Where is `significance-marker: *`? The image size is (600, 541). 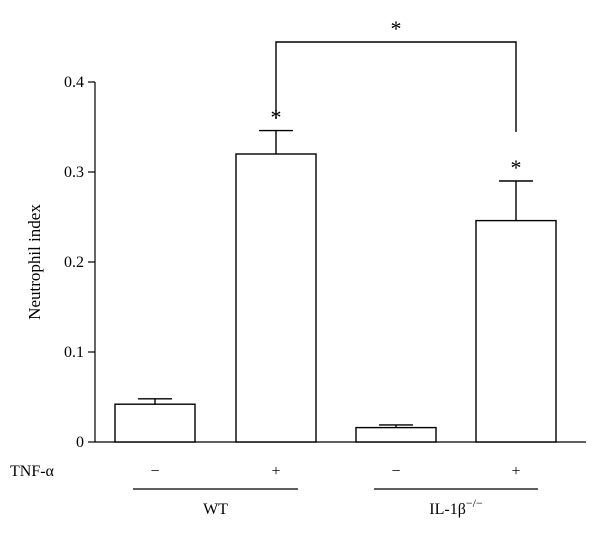
significance-marker: * is located at coordinates (516, 167).